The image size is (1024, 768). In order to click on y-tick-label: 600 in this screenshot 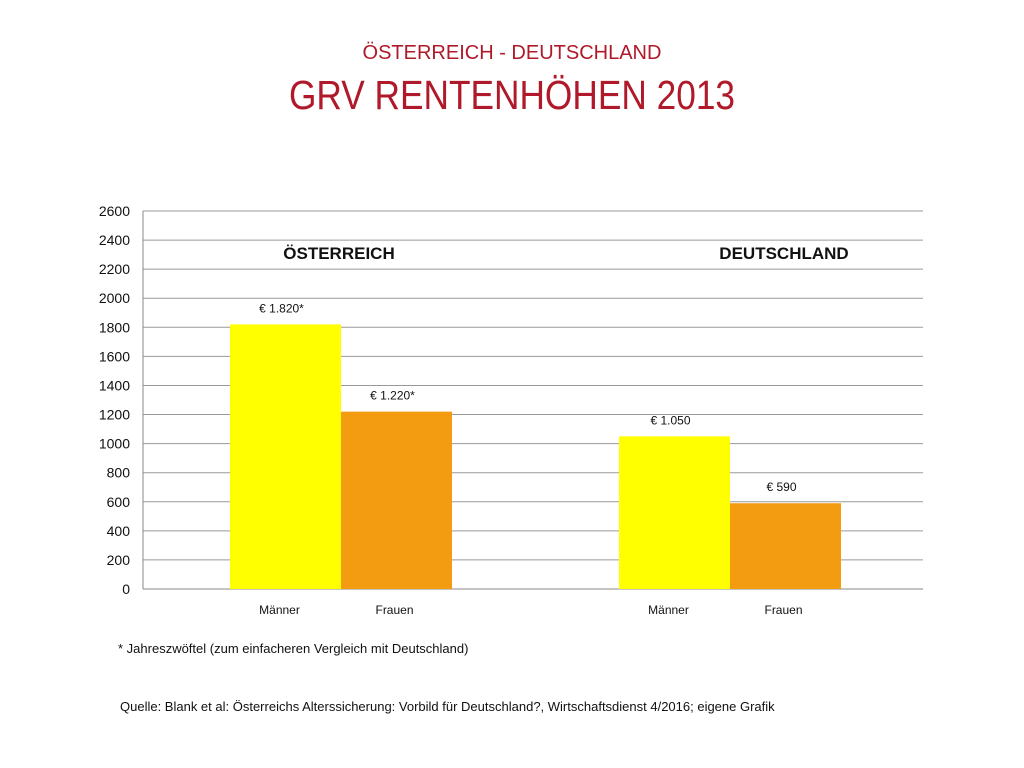, I will do `click(119, 502)`.